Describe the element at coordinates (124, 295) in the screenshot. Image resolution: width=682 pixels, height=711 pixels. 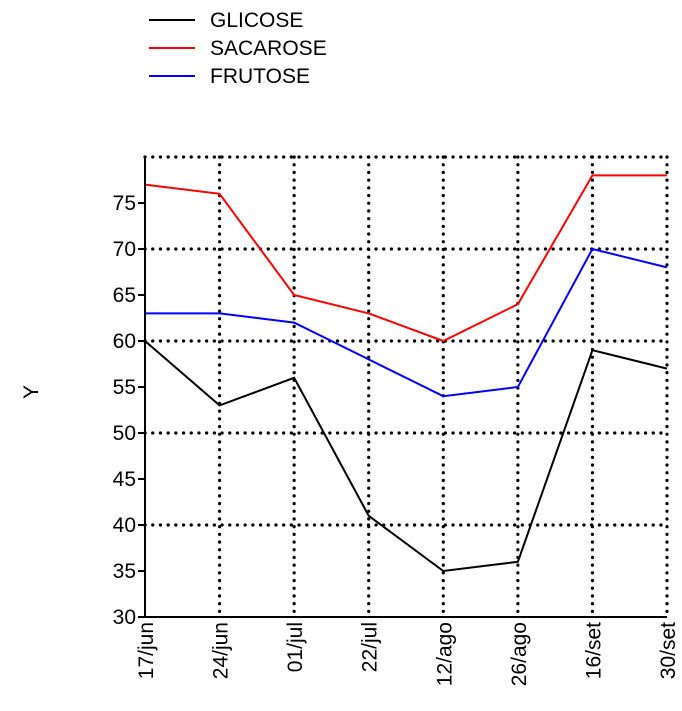
I see `y-tick-label: 65` at that location.